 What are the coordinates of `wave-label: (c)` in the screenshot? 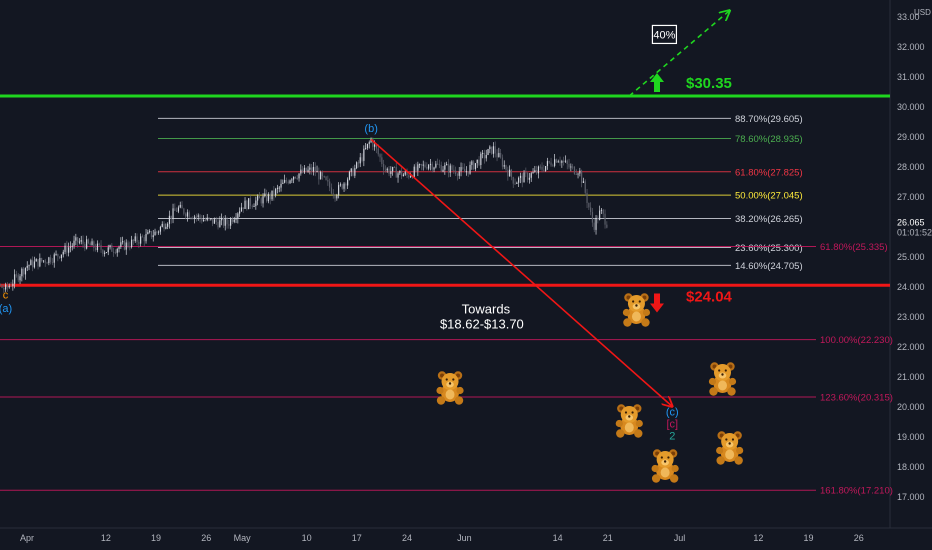 It's located at (672, 413).